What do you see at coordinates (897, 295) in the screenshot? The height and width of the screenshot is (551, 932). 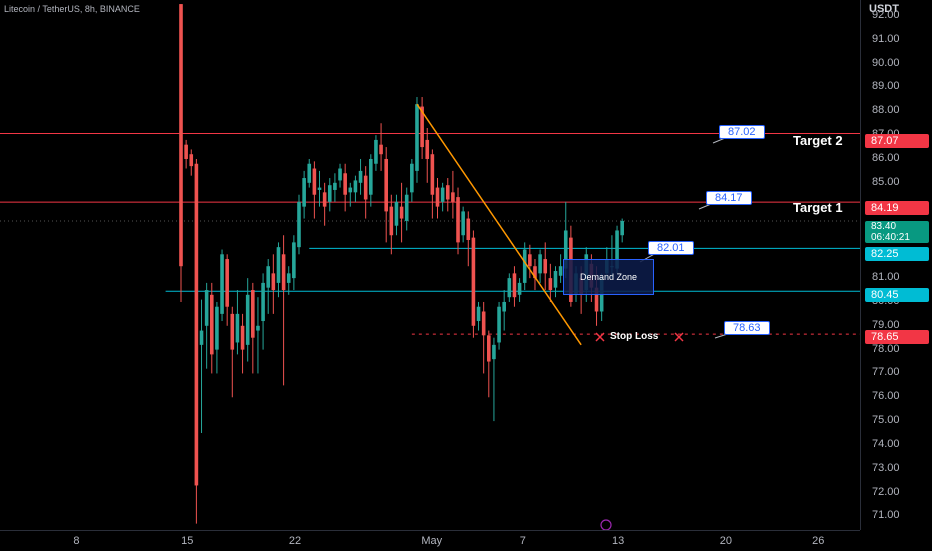 I see `zone-bottom-price-label: 80.45` at bounding box center [897, 295].